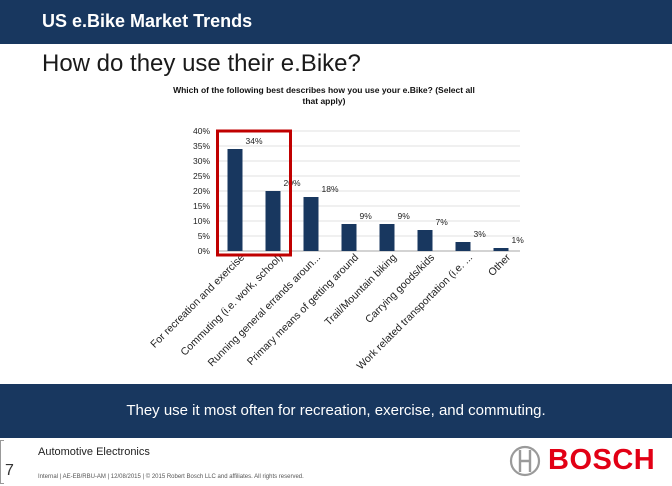 This screenshot has width=672, height=486. What do you see at coordinates (360, 290) in the screenshot?
I see `x-tick-label: Trail/Mountain biking` at bounding box center [360, 290].